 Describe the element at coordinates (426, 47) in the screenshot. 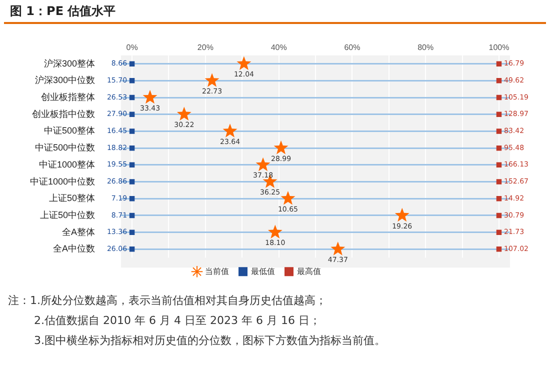

I see `x-tick-label: 80%` at that location.